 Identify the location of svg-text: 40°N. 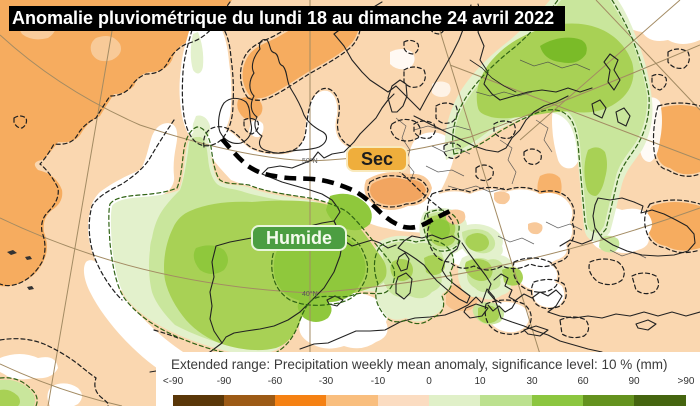
(310, 294).